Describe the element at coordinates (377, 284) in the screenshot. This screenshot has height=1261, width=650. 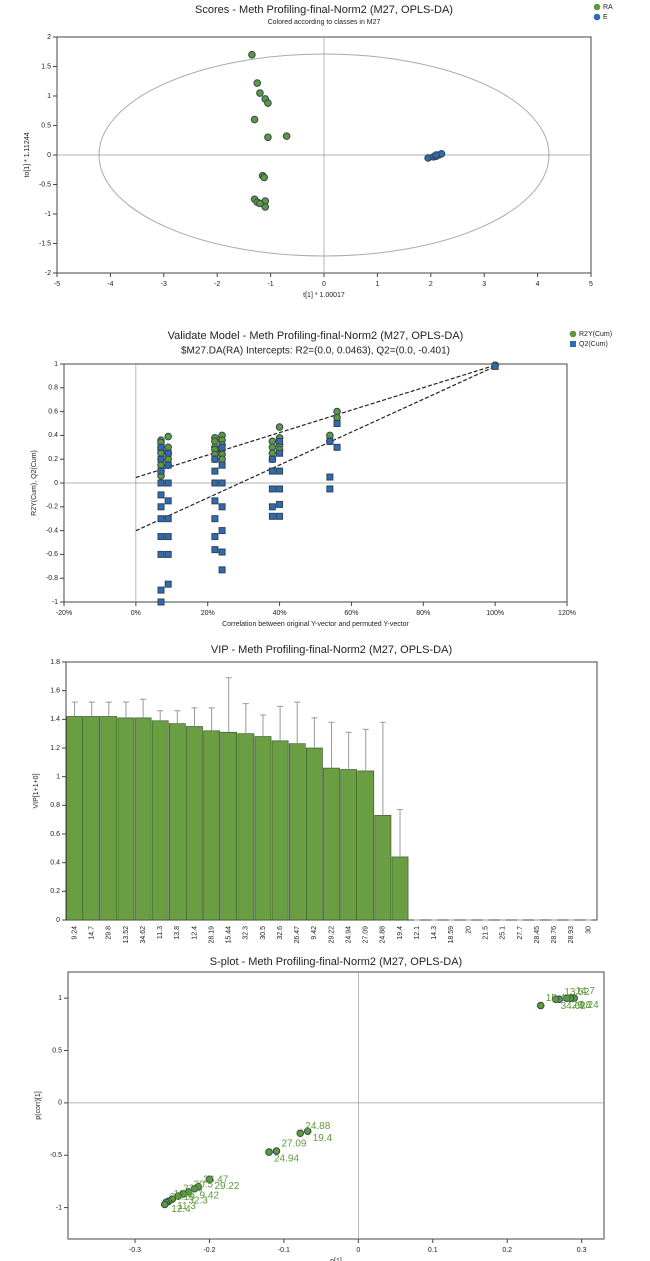
I see `x-tick-label: 1` at that location.